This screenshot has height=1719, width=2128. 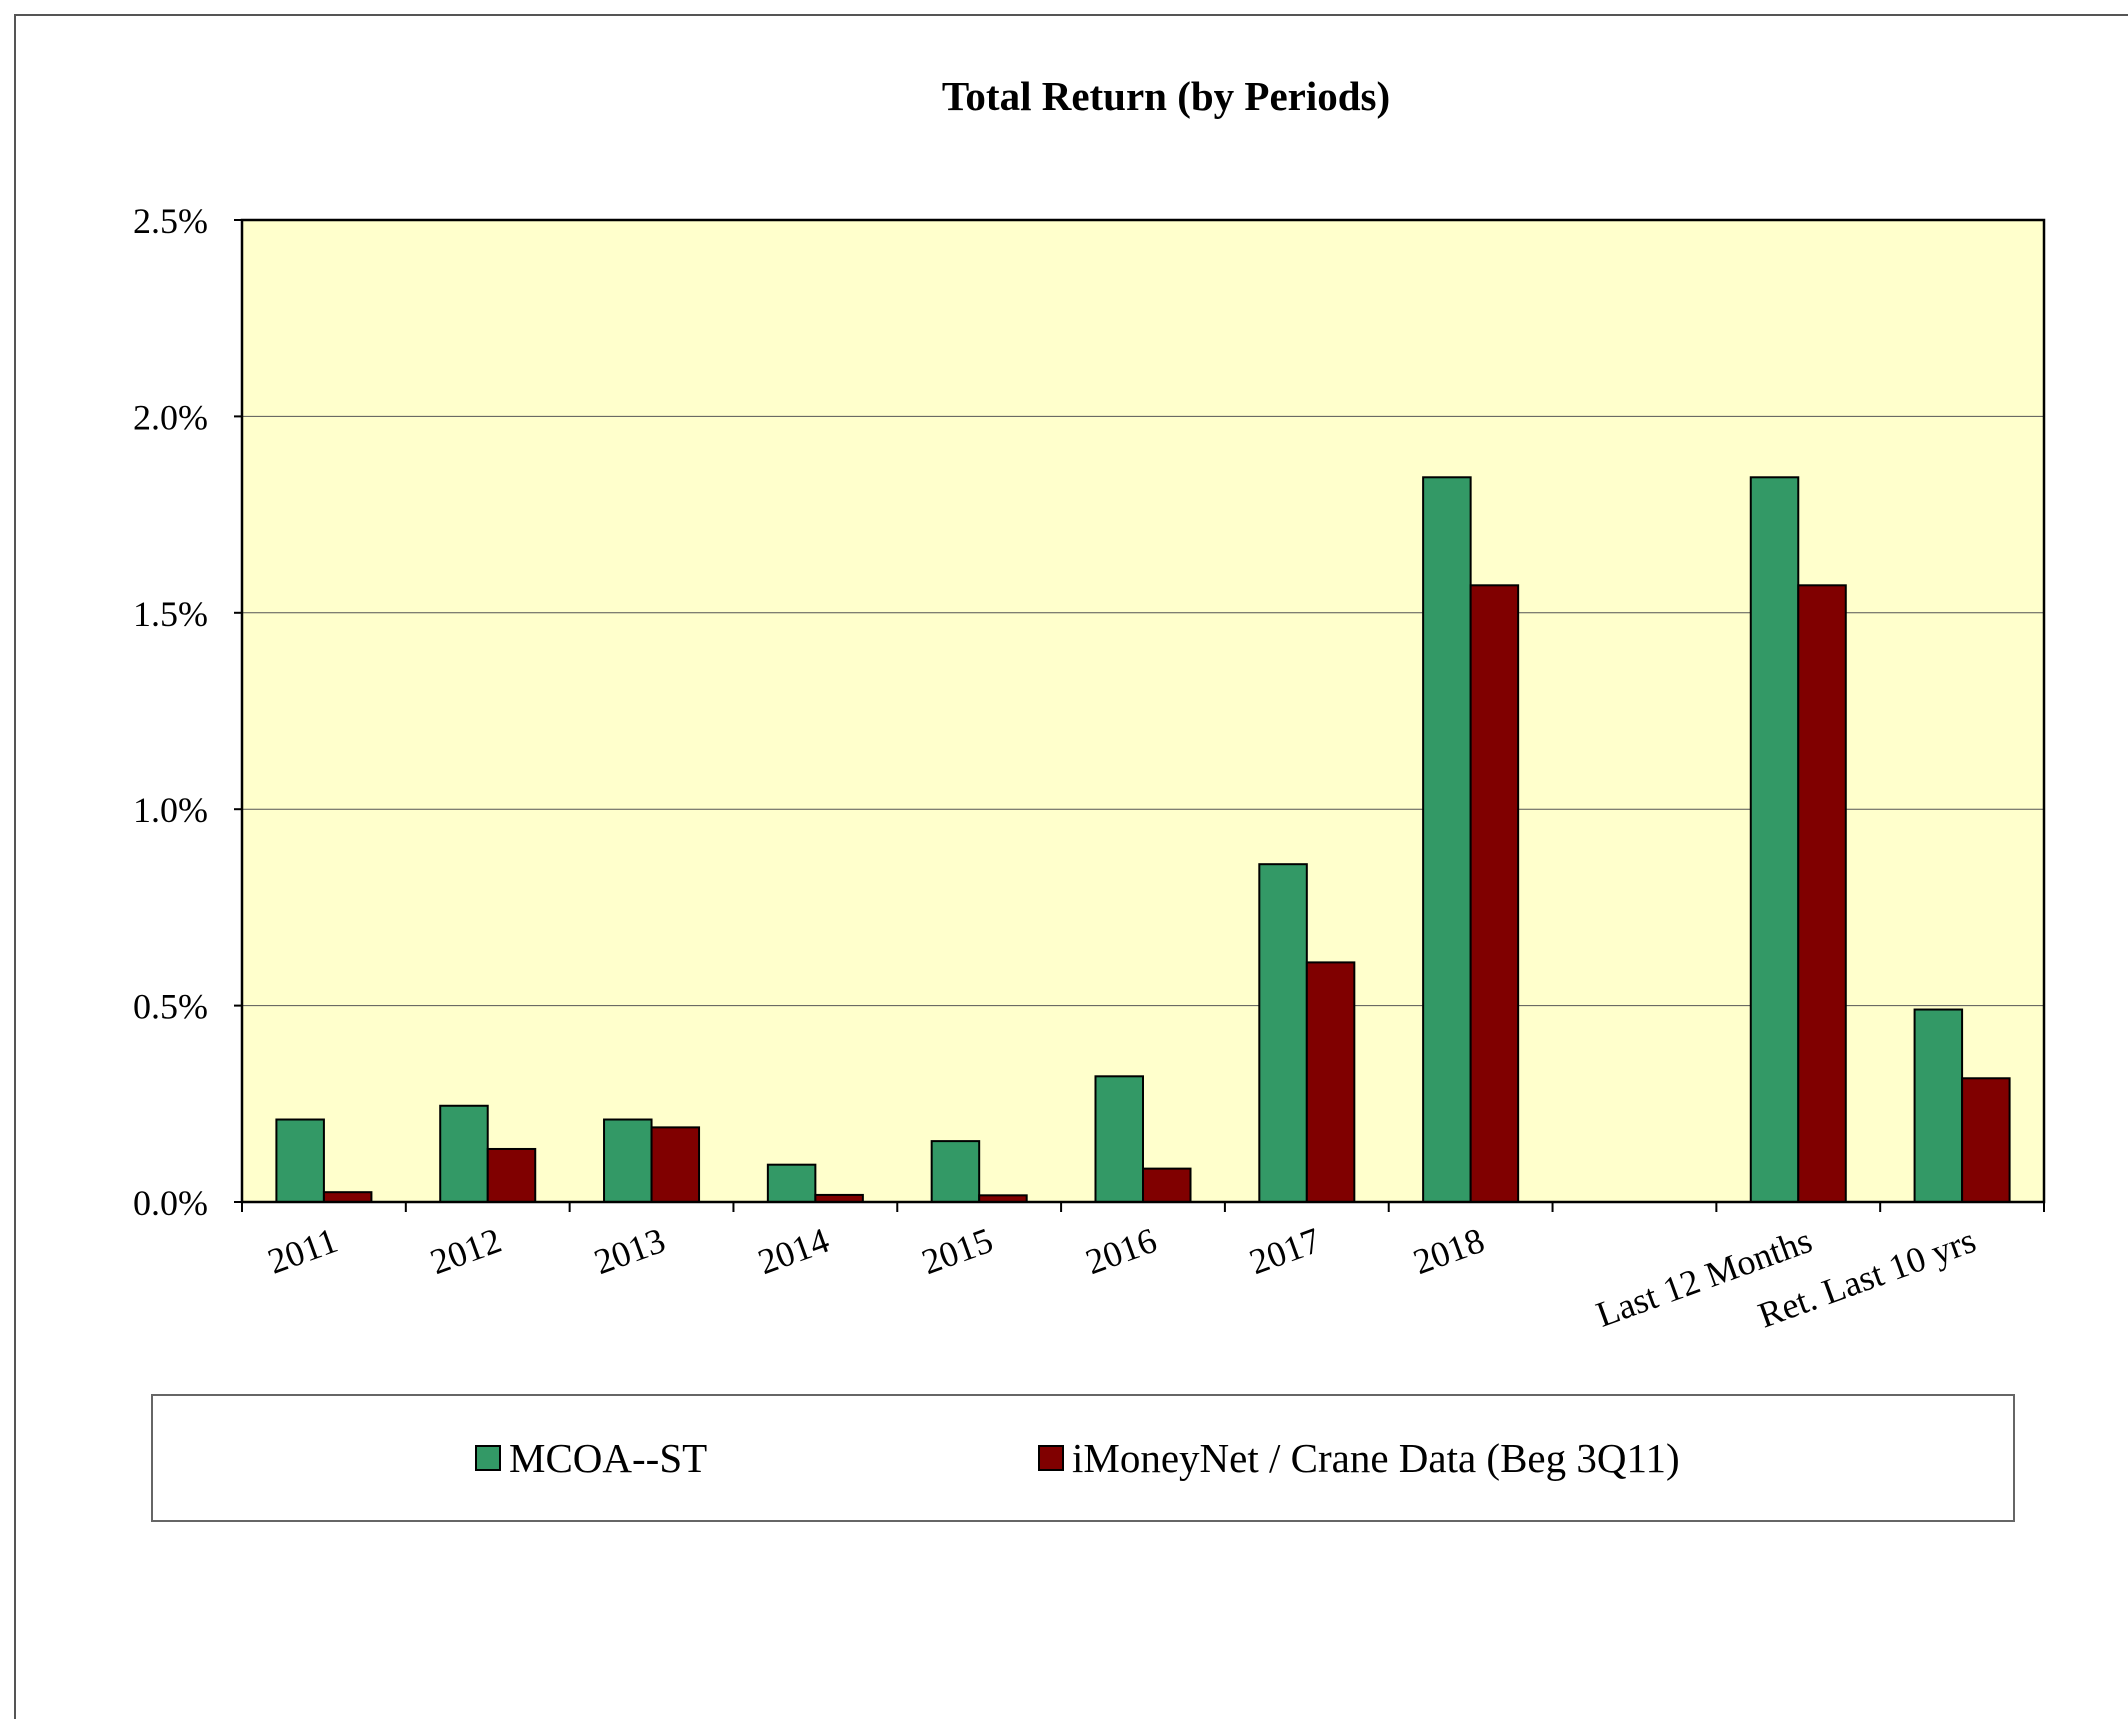 What do you see at coordinates (170, 221) in the screenshot?
I see `y-tick-label: 2.5%` at bounding box center [170, 221].